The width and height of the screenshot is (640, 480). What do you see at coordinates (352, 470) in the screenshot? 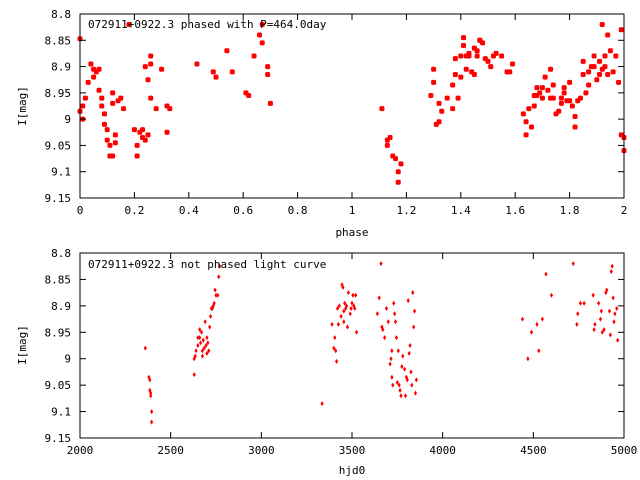
I see `unphased-x-axis-label: hjd0` at bounding box center [352, 470].